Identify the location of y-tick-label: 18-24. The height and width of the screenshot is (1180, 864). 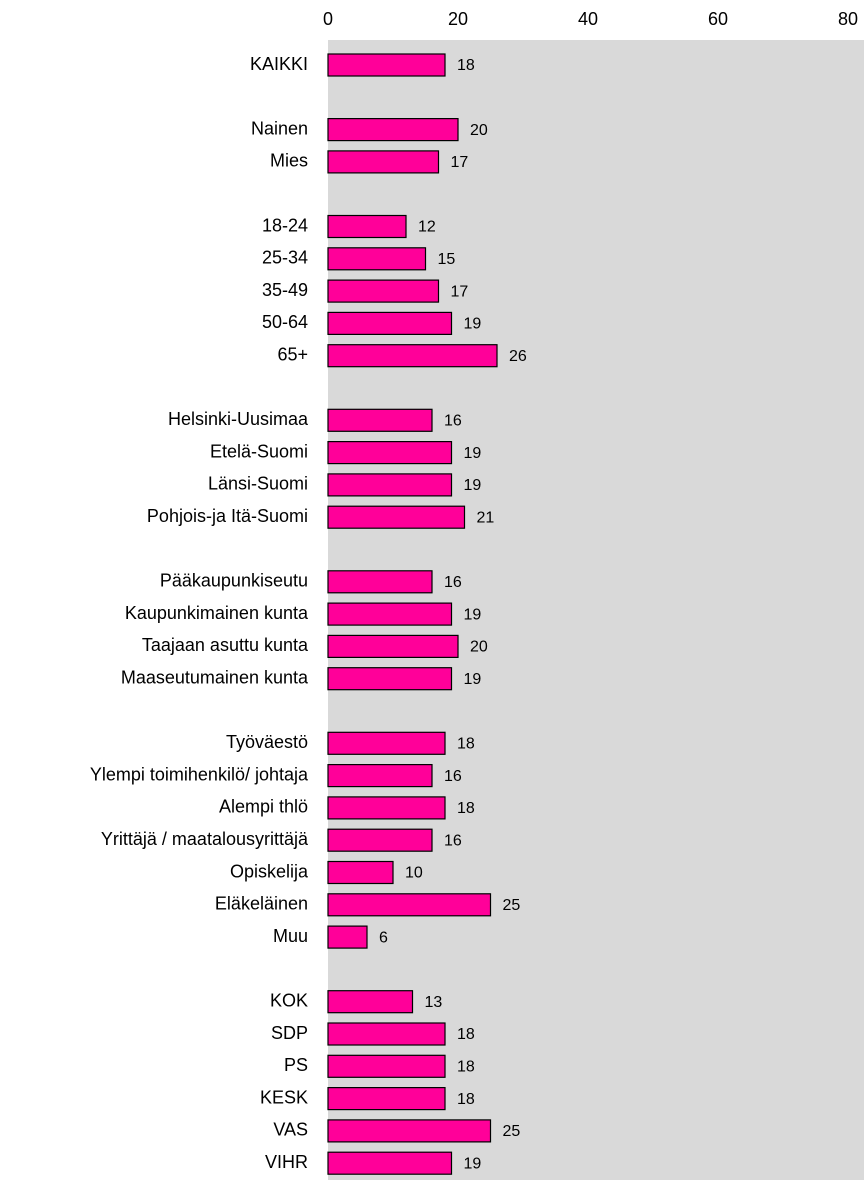
(285, 225).